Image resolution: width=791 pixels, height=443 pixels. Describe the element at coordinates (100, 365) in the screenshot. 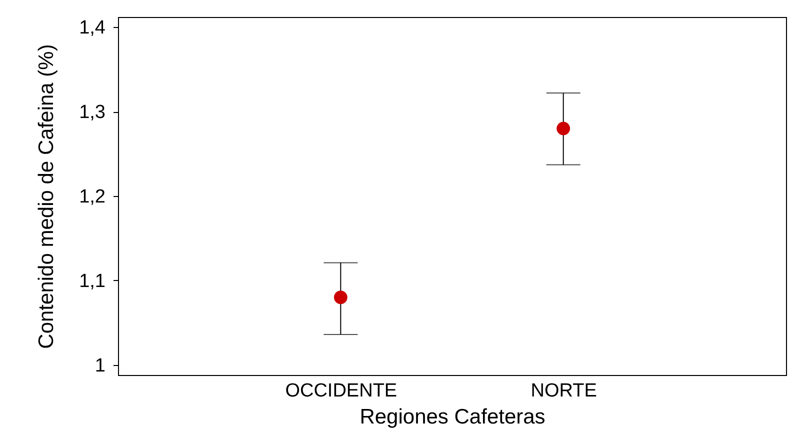

I see `y-tick-label: 1` at that location.